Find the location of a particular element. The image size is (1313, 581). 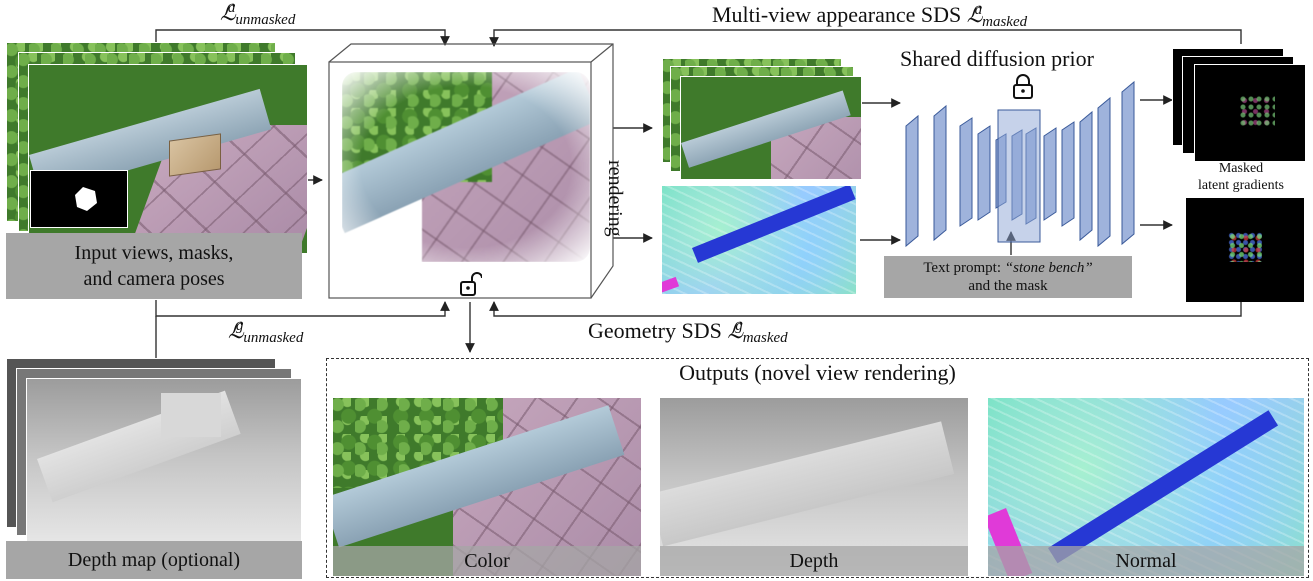

output-depth-label: Depth is located at coordinates (814, 561).